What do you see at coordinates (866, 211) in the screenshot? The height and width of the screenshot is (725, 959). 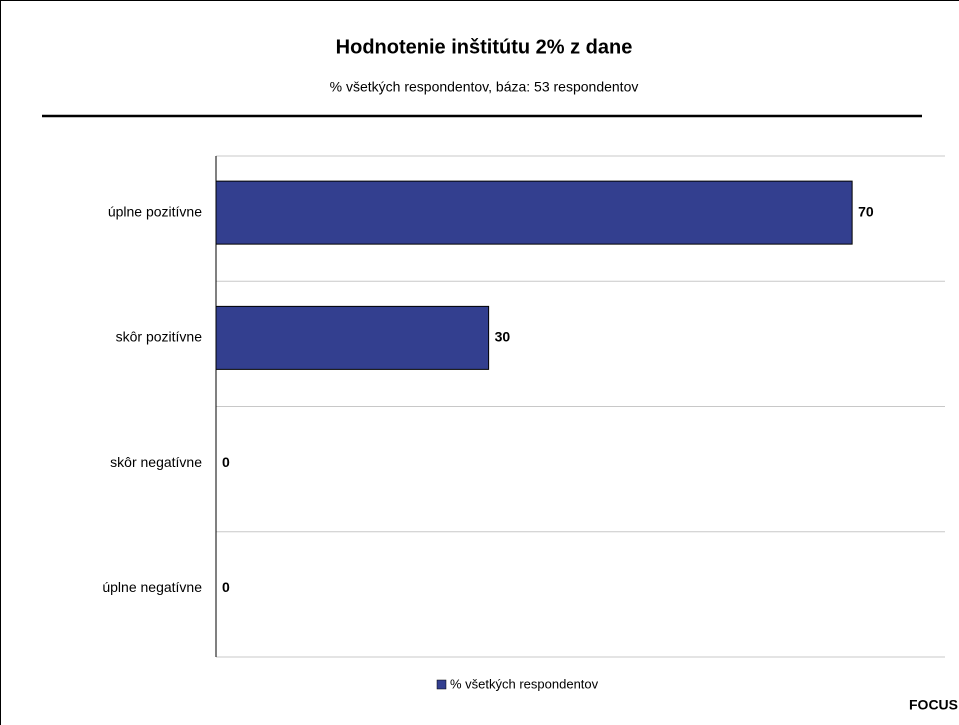 I see `value-label: 70` at bounding box center [866, 211].